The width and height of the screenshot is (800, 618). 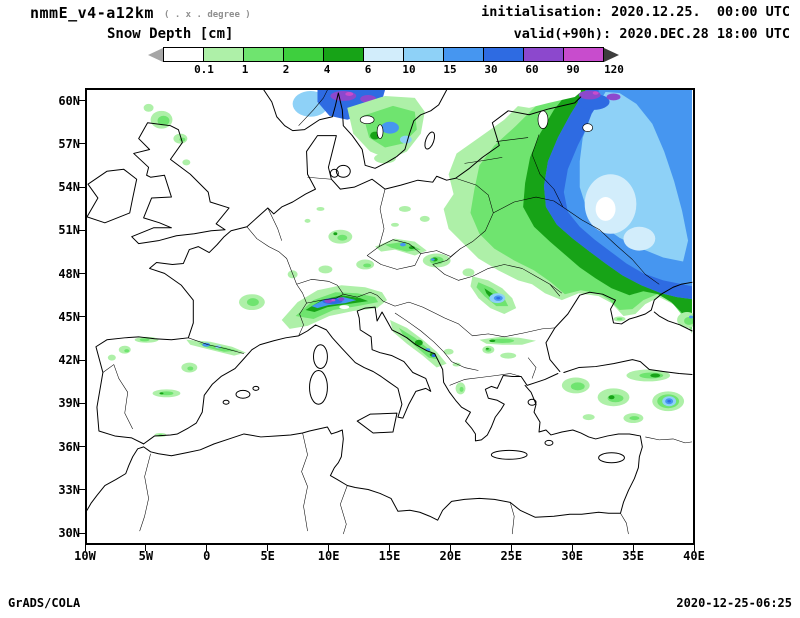 I want to click on lon-tick-label: 10W, so click(x=85, y=556).